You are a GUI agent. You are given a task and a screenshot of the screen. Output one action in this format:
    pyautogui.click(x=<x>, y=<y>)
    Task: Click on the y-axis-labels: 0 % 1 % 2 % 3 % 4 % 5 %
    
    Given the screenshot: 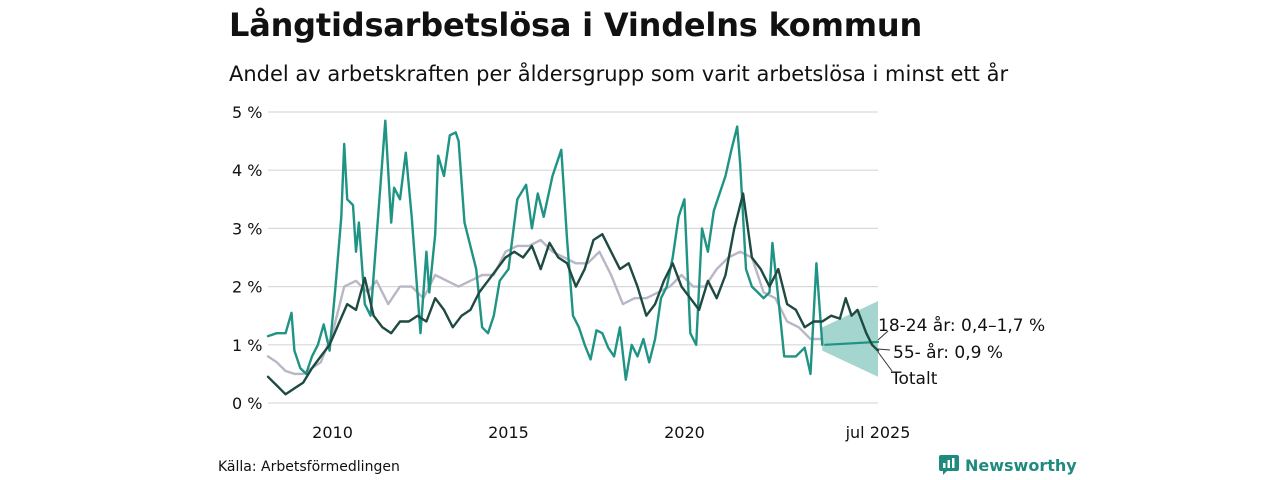 What is the action you would take?
    pyautogui.click(x=247, y=258)
    